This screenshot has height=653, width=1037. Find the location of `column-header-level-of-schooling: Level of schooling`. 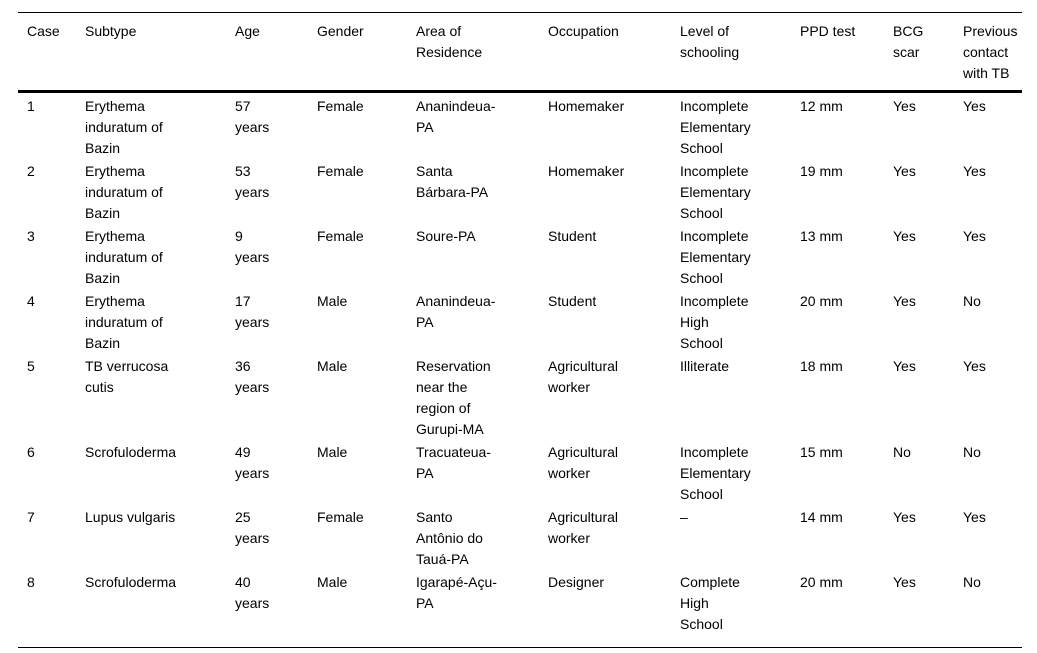

column-header-level-of-schooling: Level of schooling is located at coordinates (731, 52).